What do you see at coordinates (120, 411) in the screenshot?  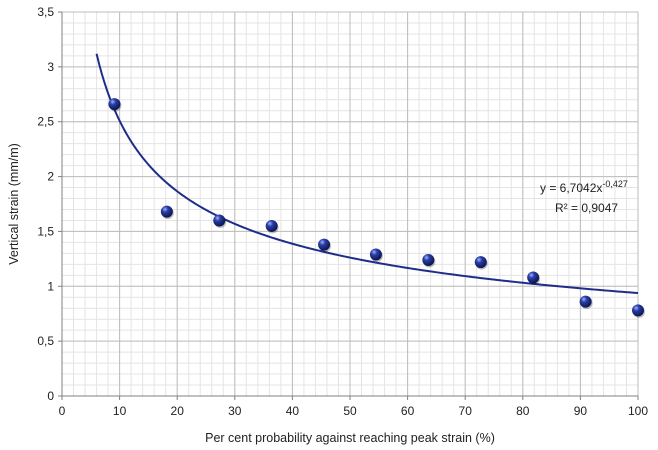 I see `x-tick-label: 10` at bounding box center [120, 411].